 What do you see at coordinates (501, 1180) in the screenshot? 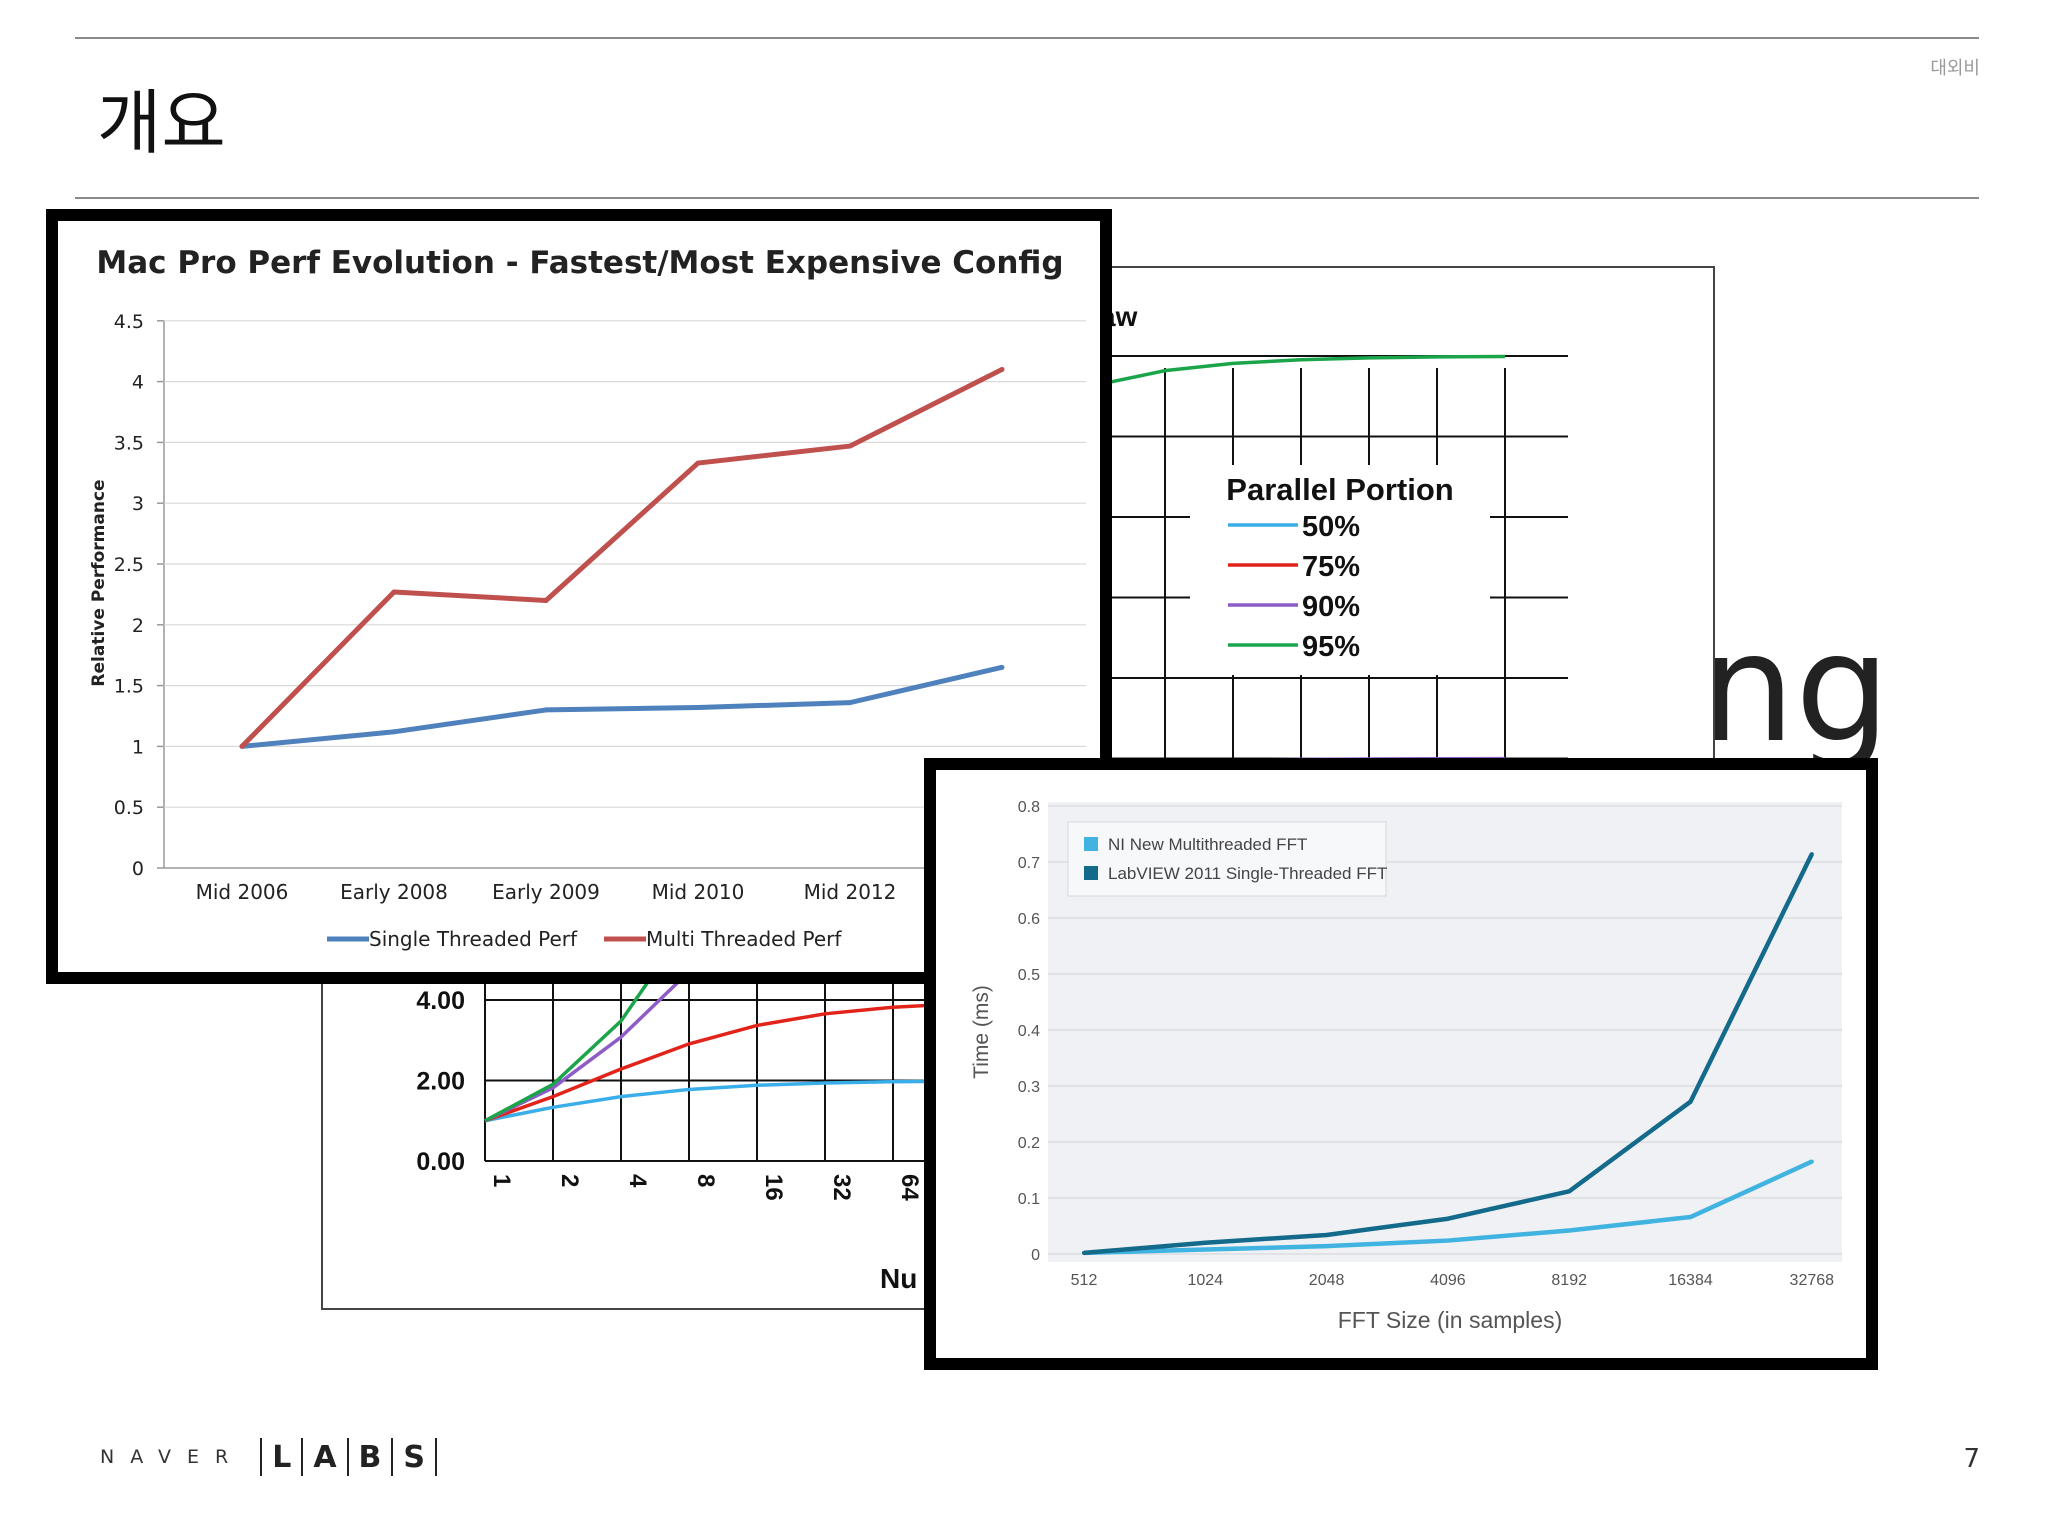
I see `amdahl-x-tick-label: 1` at bounding box center [501, 1180].